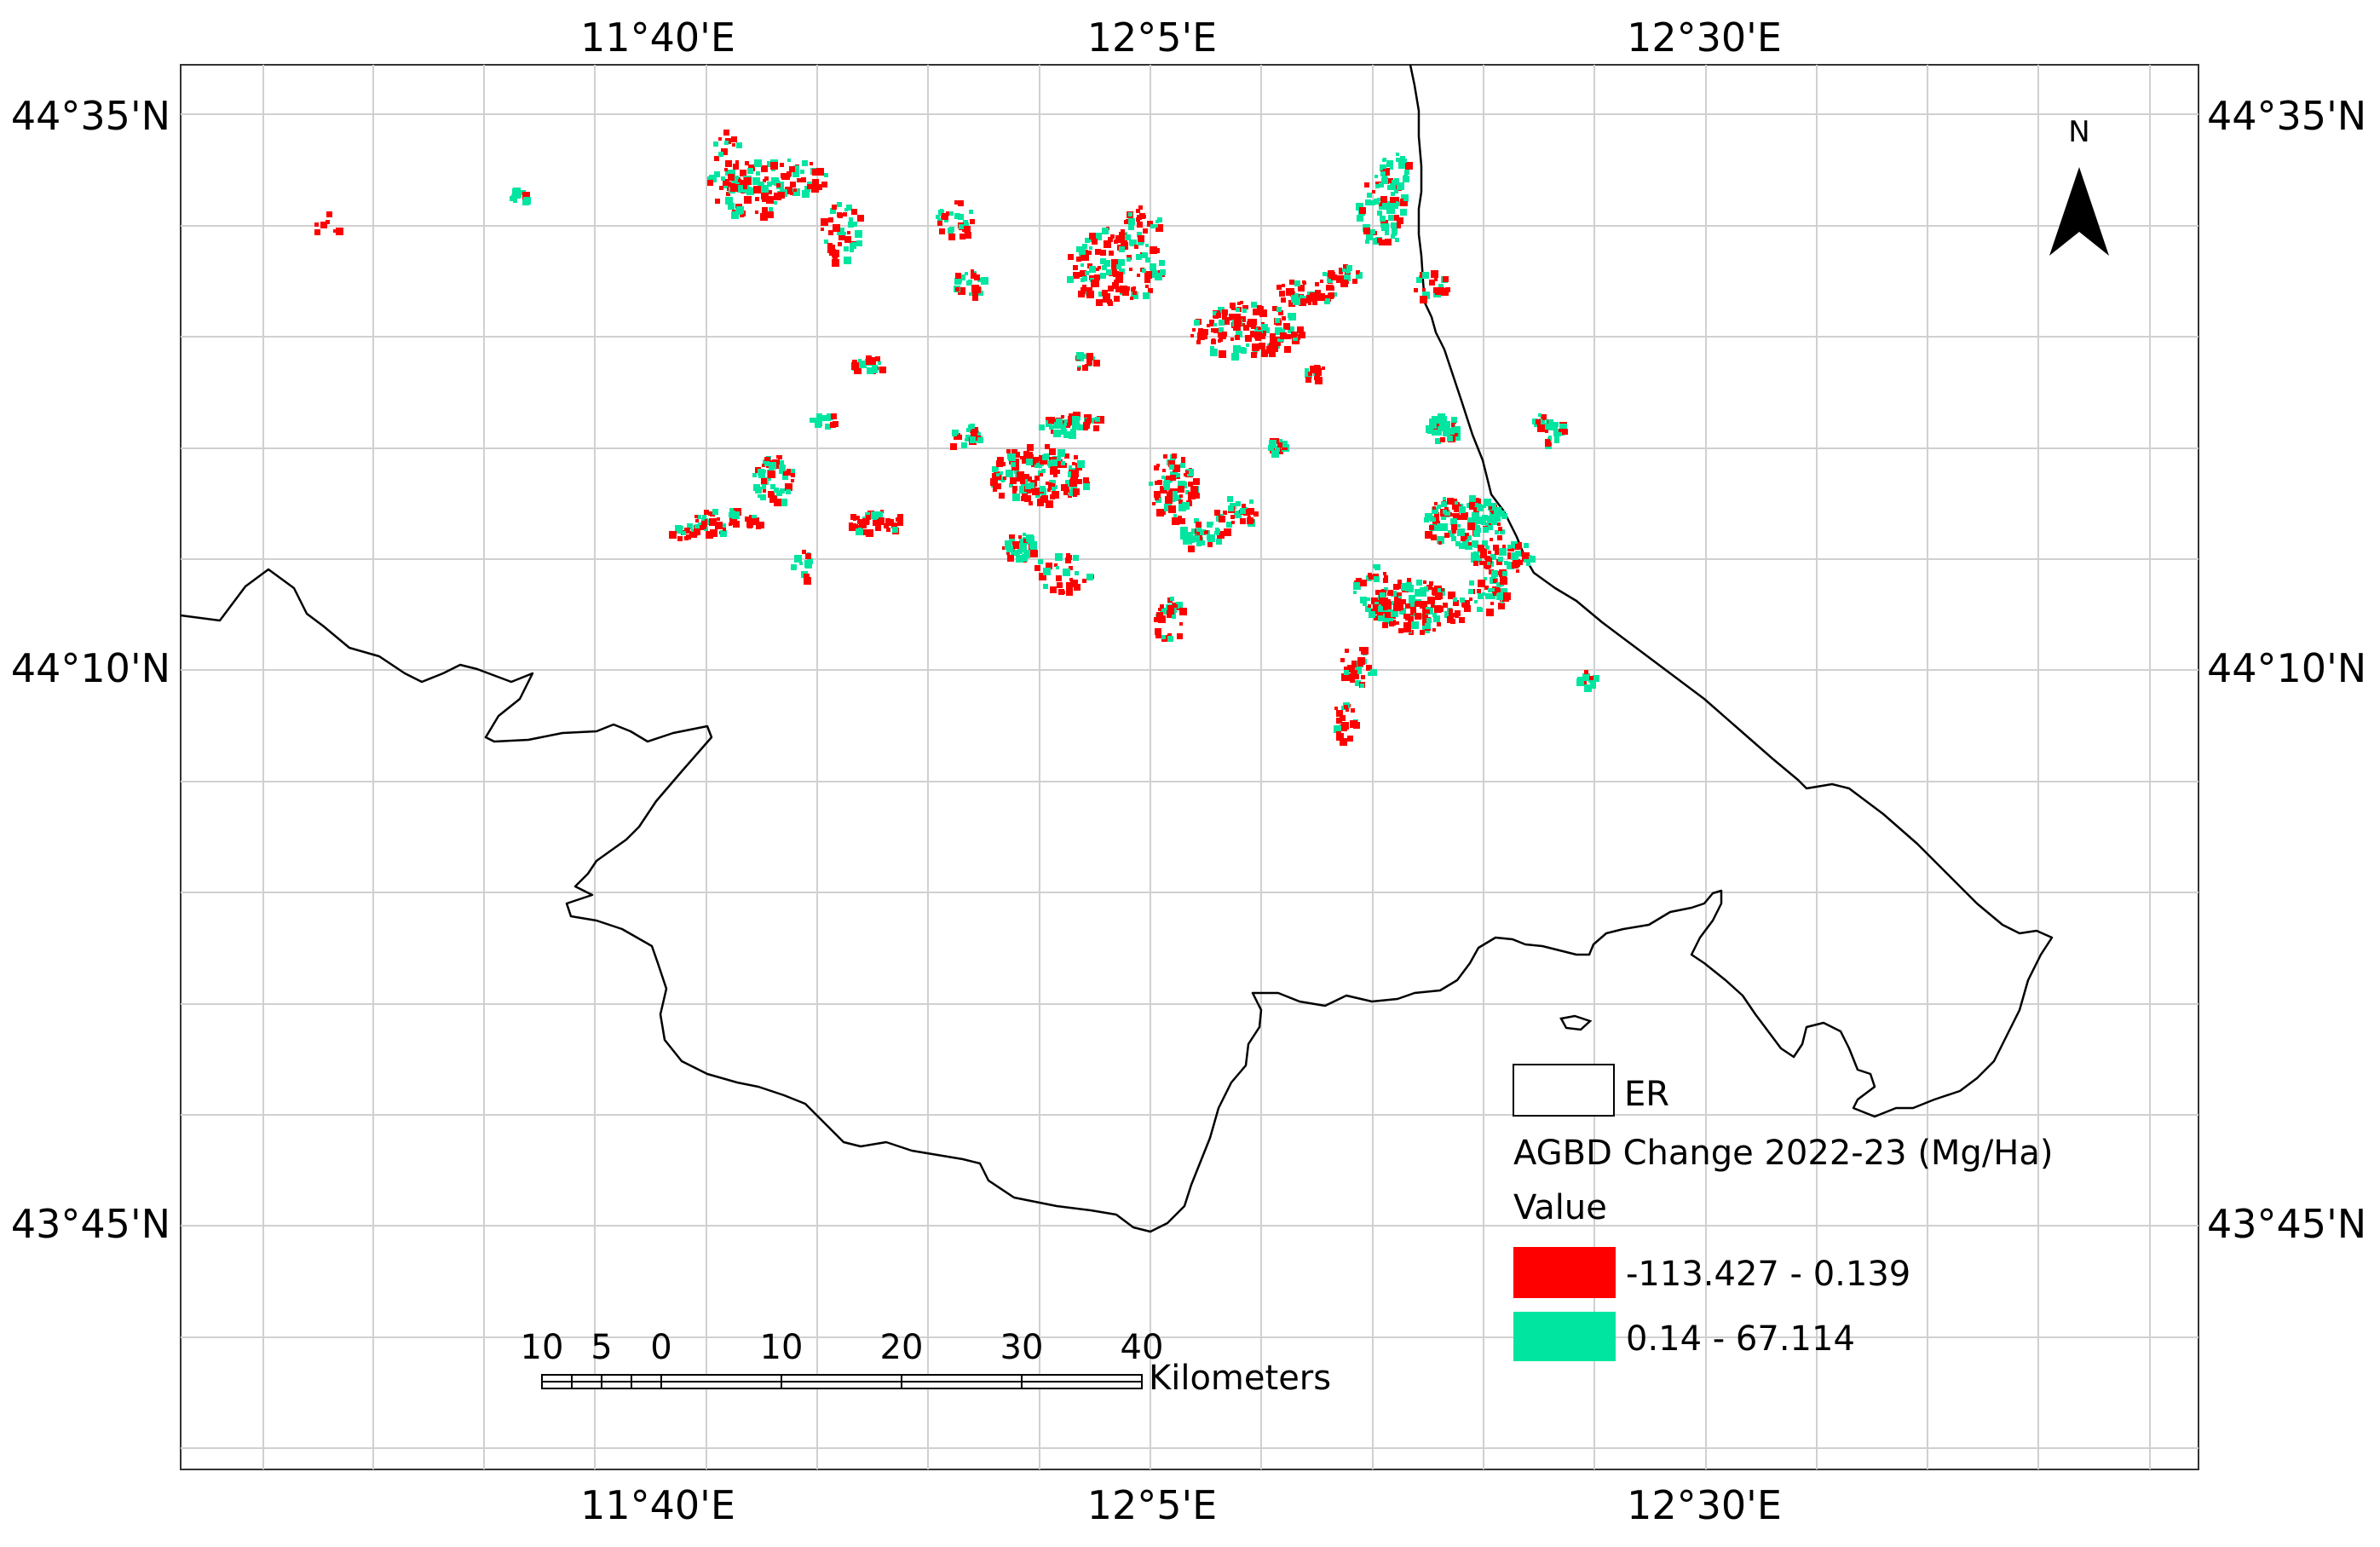  Describe the element at coordinates (2078, 132) in the screenshot. I see `north-label: N` at that location.